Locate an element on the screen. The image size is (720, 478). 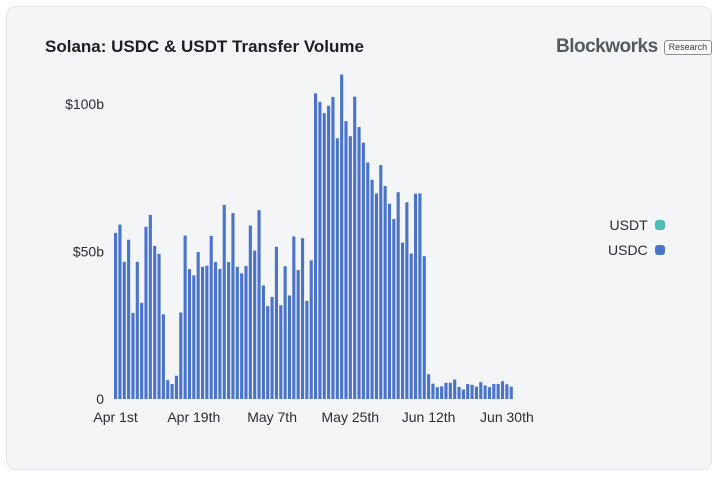
legend-item-usdt: USDT is located at coordinates (636, 224).